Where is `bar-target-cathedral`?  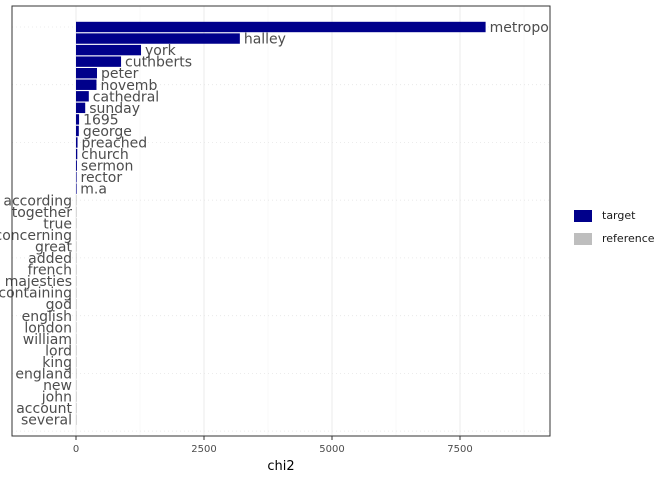
bar-target-cathedral is located at coordinates (82, 96).